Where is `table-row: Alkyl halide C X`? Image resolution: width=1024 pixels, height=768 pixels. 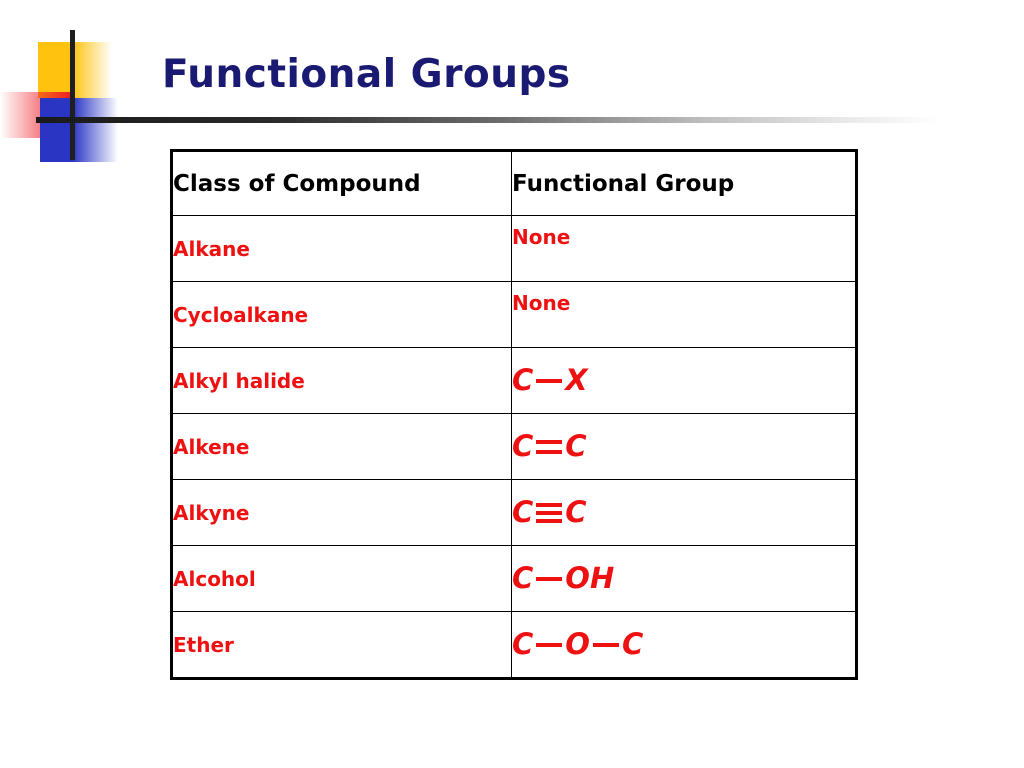
table-row: Alkyl halide C X is located at coordinates (514, 380).